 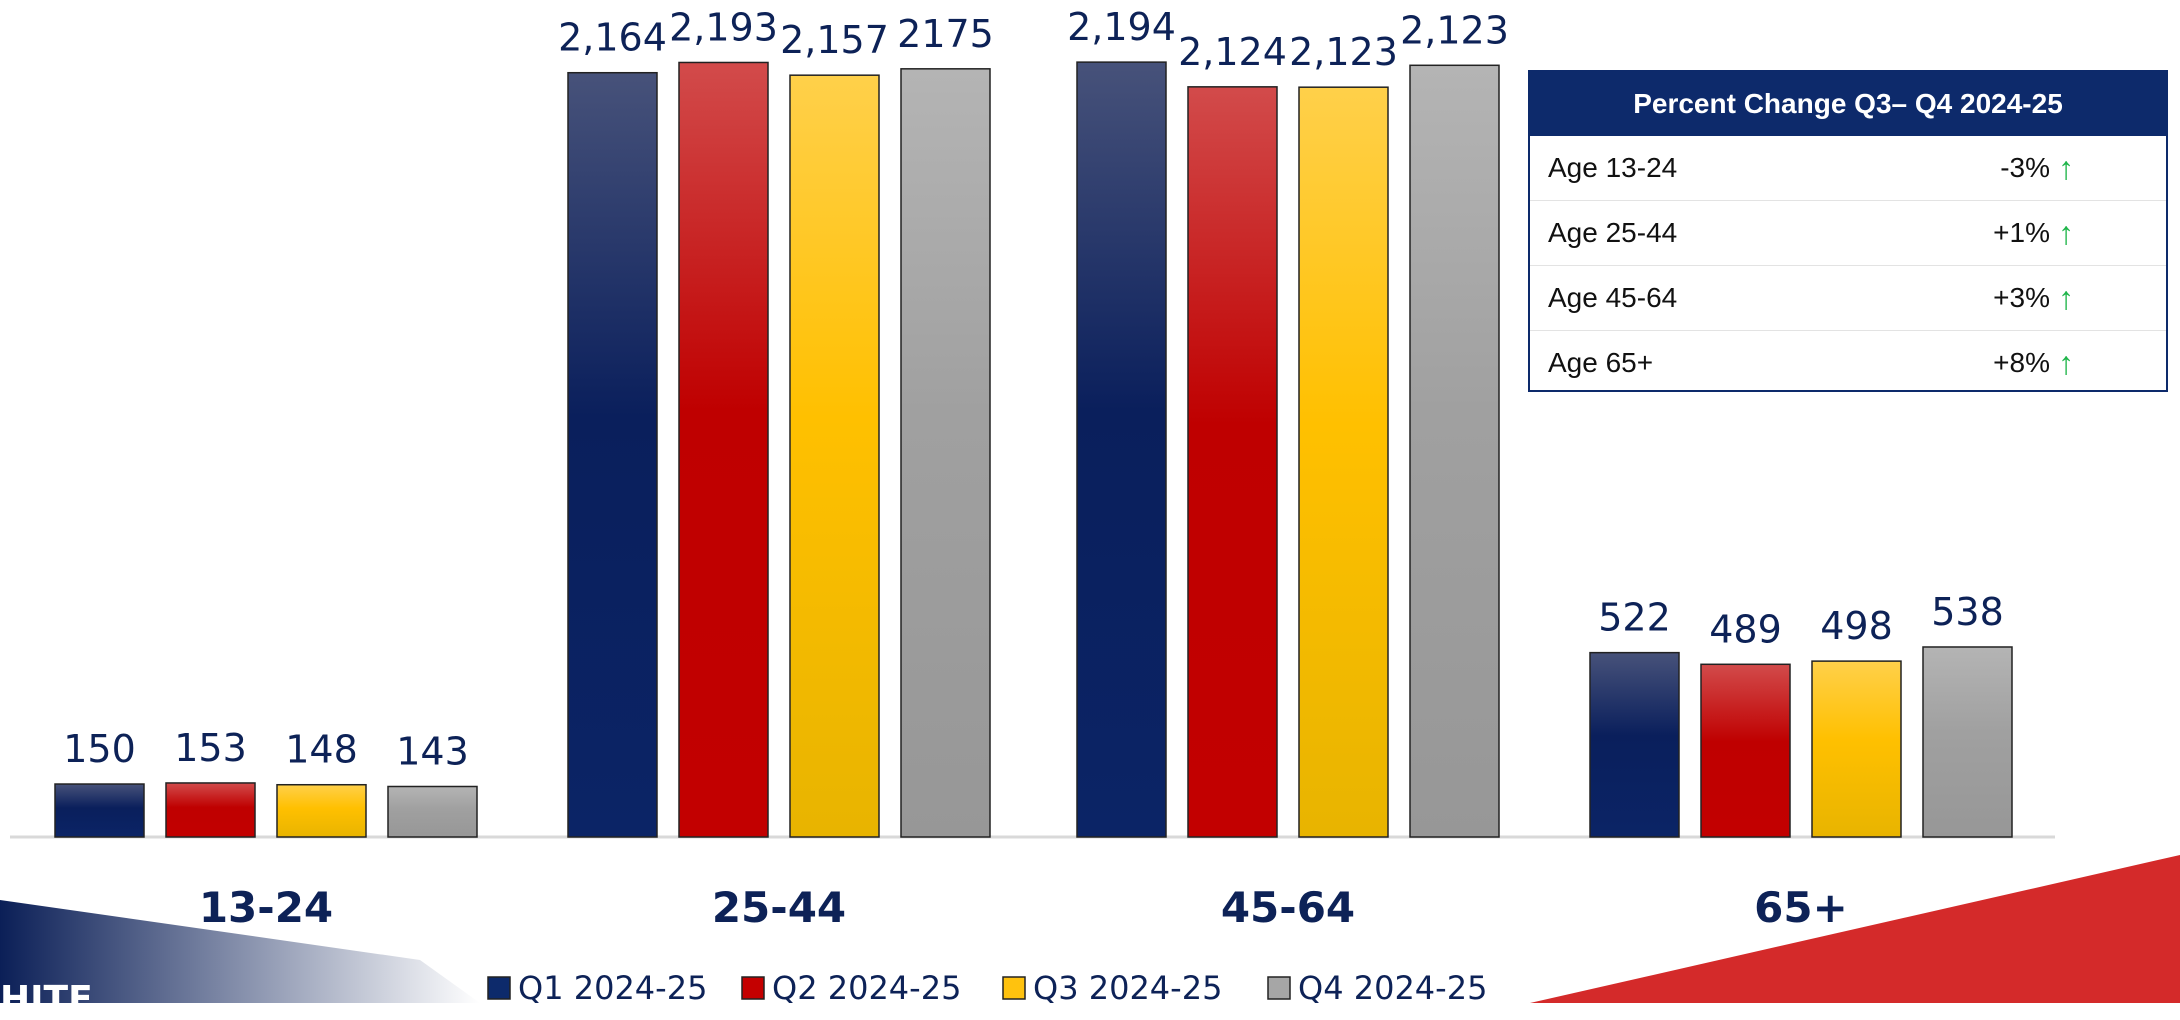 What do you see at coordinates (612, 38) in the screenshot?
I see `data-label: 2,164` at bounding box center [612, 38].